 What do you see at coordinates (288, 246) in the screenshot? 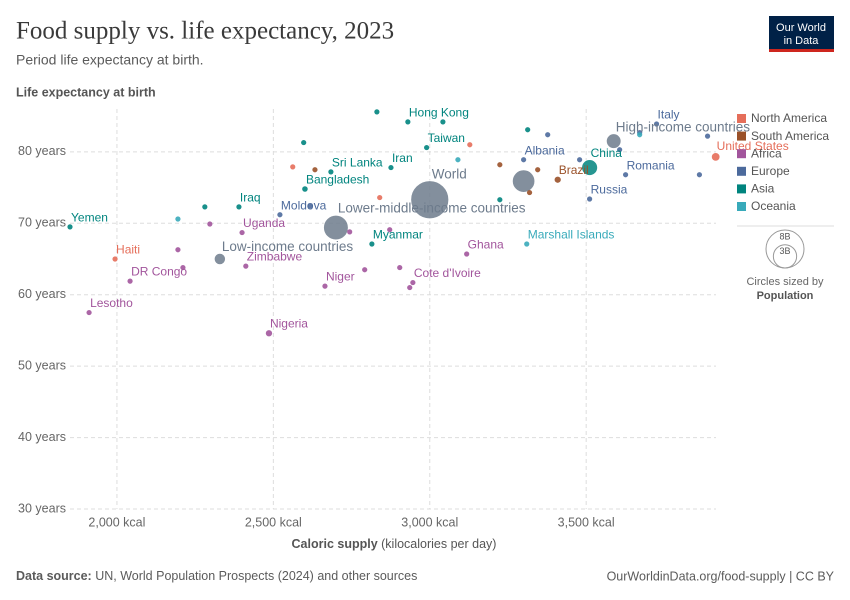
I see `point-label: Low-income countries` at bounding box center [288, 246].